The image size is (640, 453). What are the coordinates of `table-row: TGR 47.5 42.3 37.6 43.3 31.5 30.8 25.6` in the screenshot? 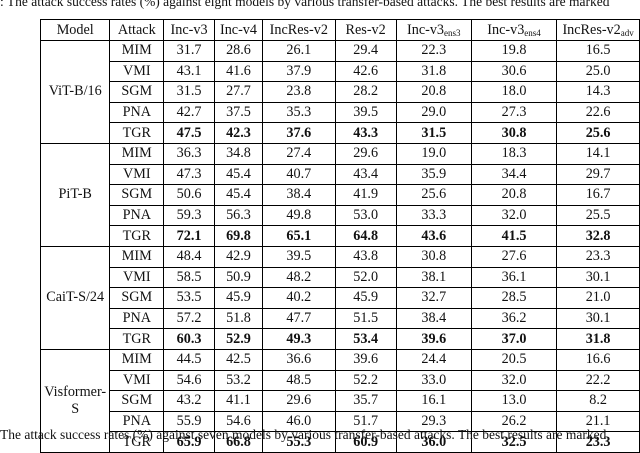 It's located at (340, 133).